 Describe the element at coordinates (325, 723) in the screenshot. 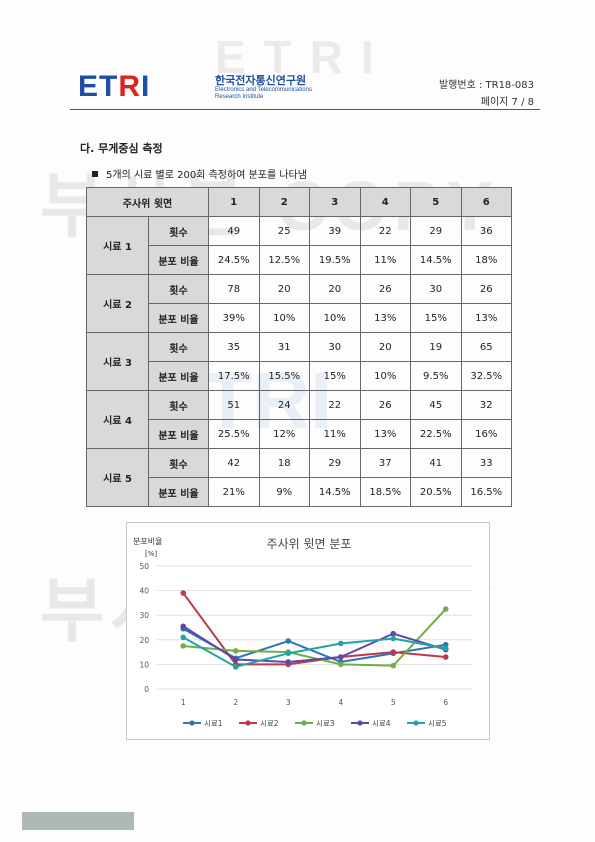

I see `legend-label-3: 시료3` at that location.